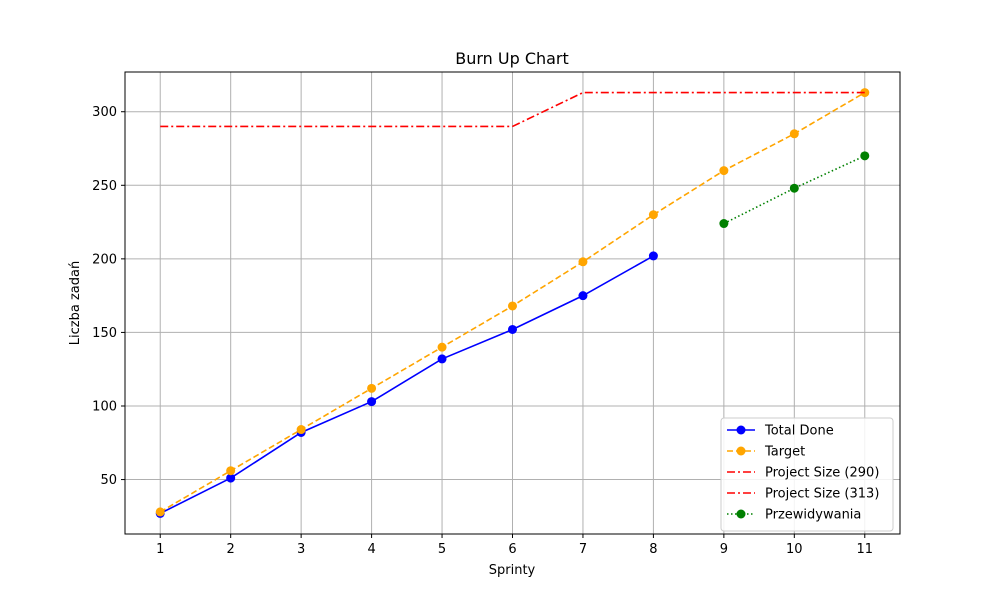  I want to click on x-axis-label: Sprinty, so click(512, 570).